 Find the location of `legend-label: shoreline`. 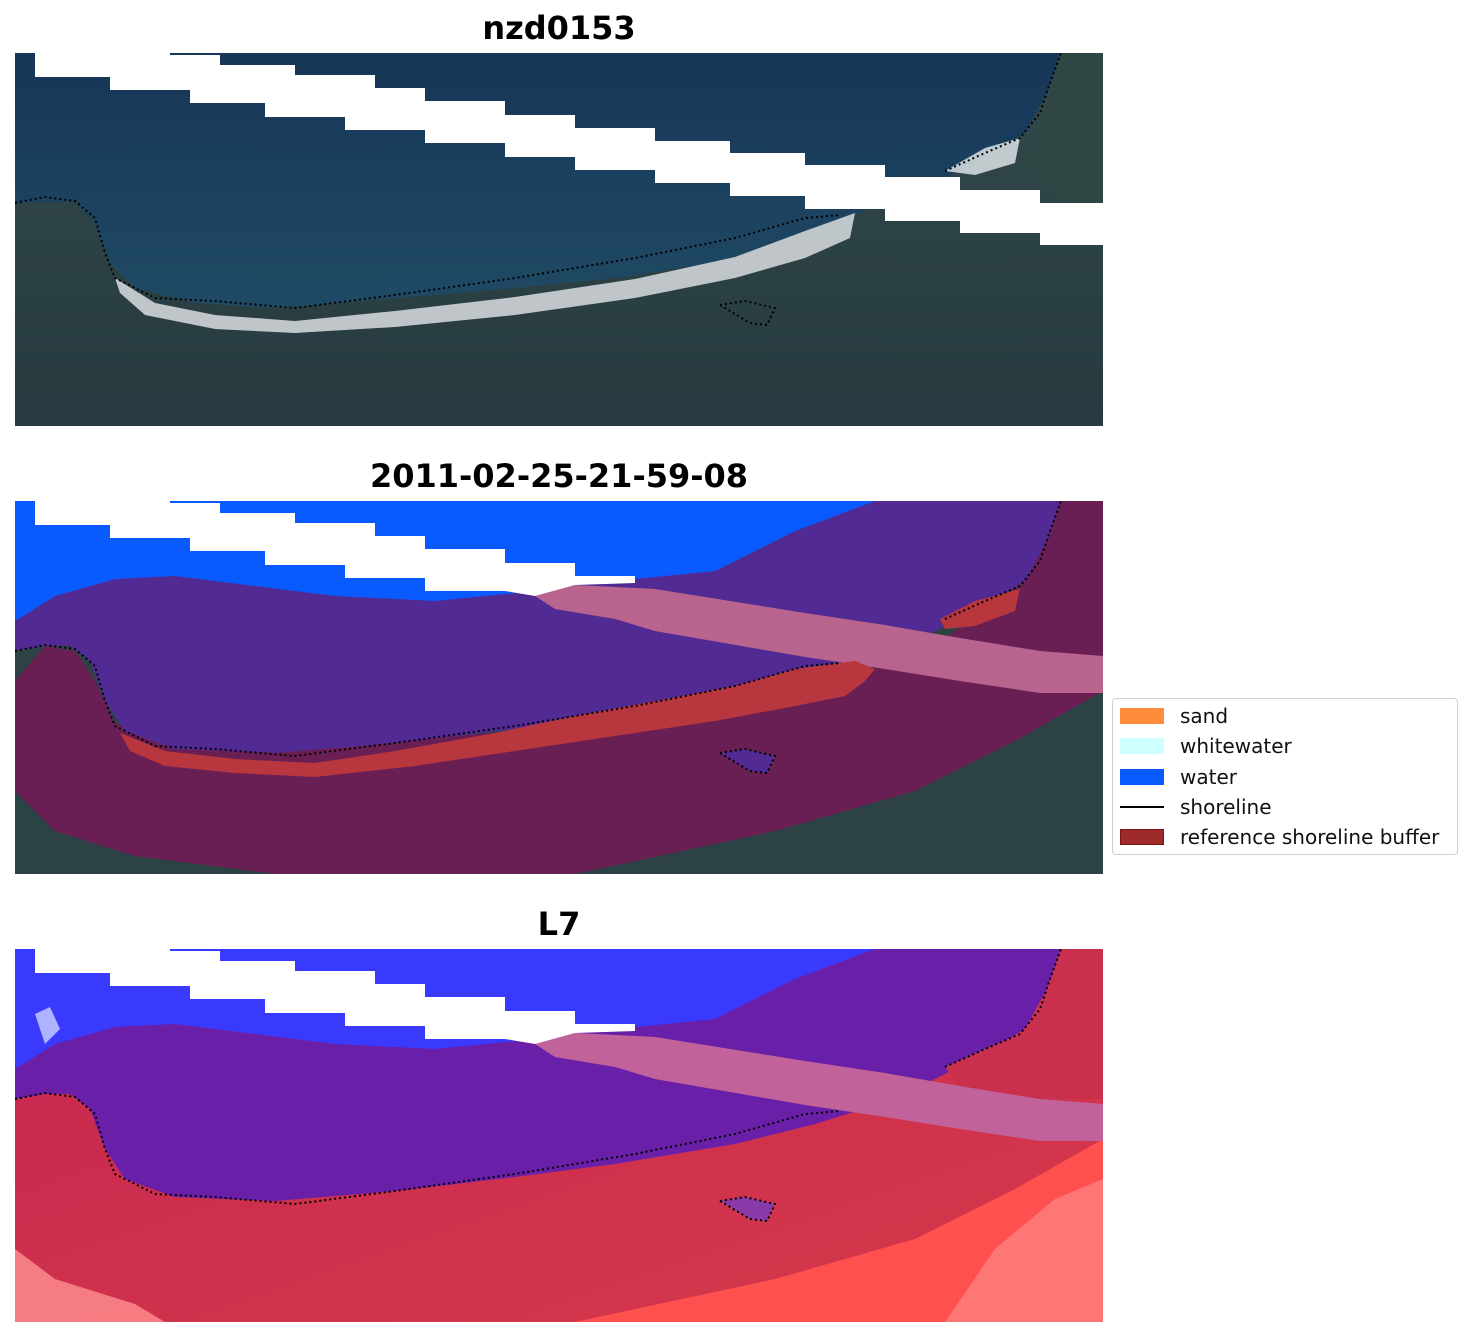

legend-label: shoreline is located at coordinates (1226, 807).